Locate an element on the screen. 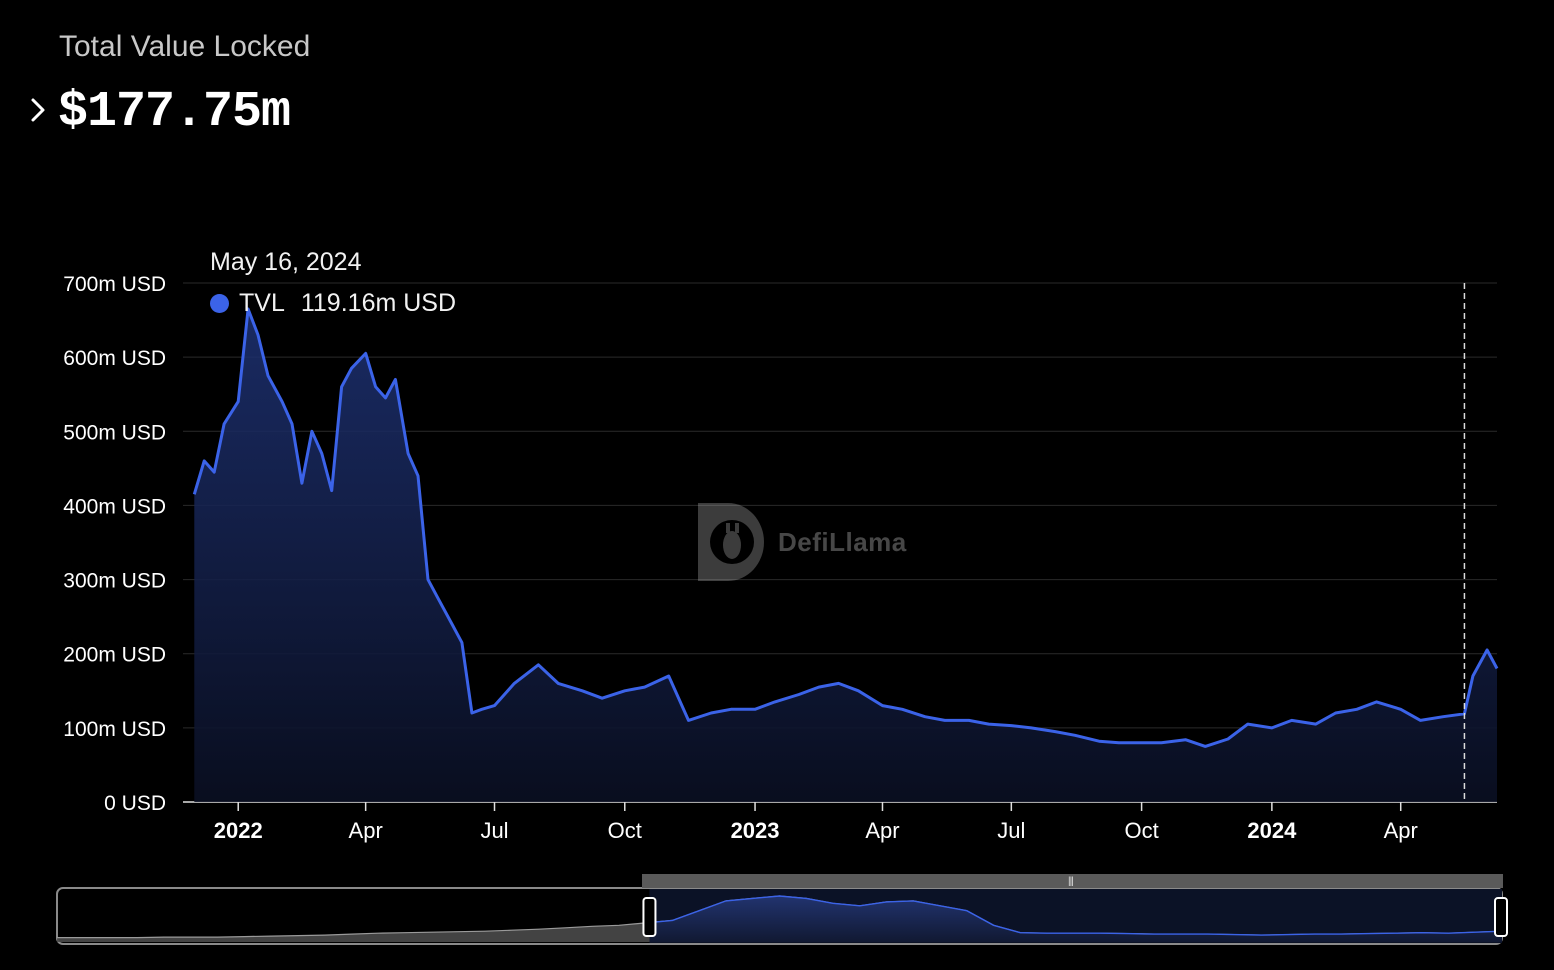  overview-selected-area is located at coordinates (1075, 919).